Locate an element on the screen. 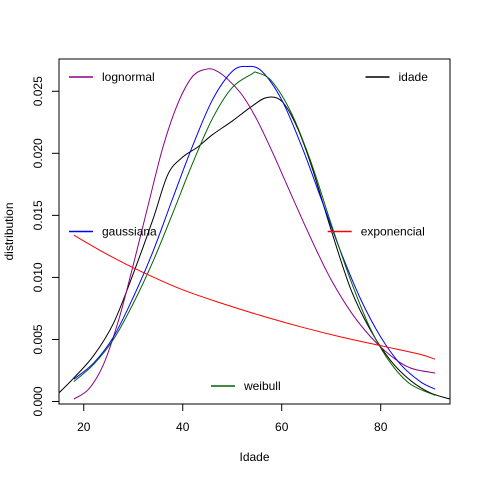 Image resolution: width=480 pixels, height=480 pixels. legend-label: lognormal is located at coordinates (128, 77).